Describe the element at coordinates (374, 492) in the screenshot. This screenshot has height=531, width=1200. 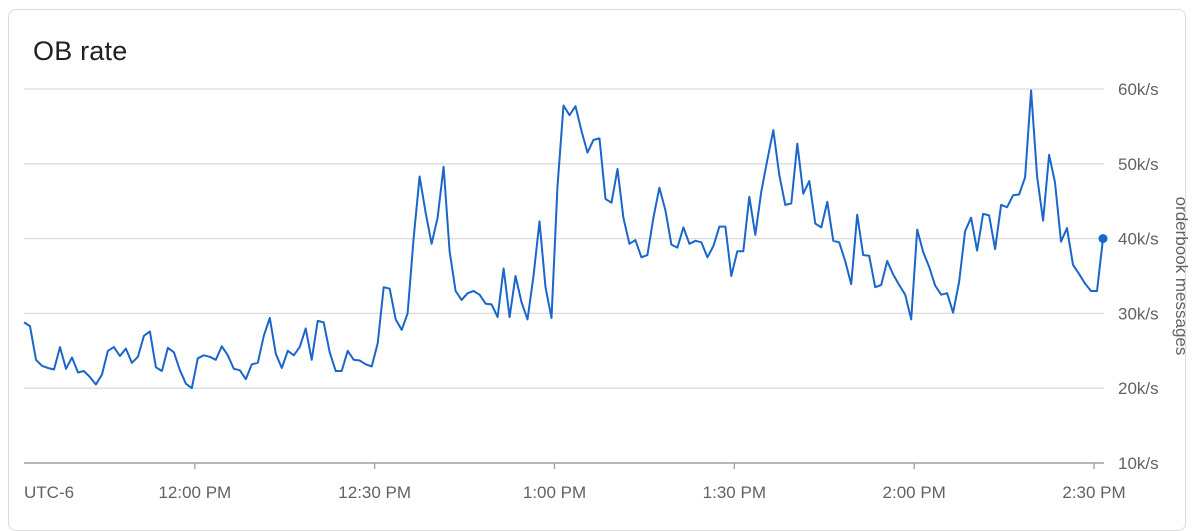
I see `x-tick-label: 12:30 PM` at that location.